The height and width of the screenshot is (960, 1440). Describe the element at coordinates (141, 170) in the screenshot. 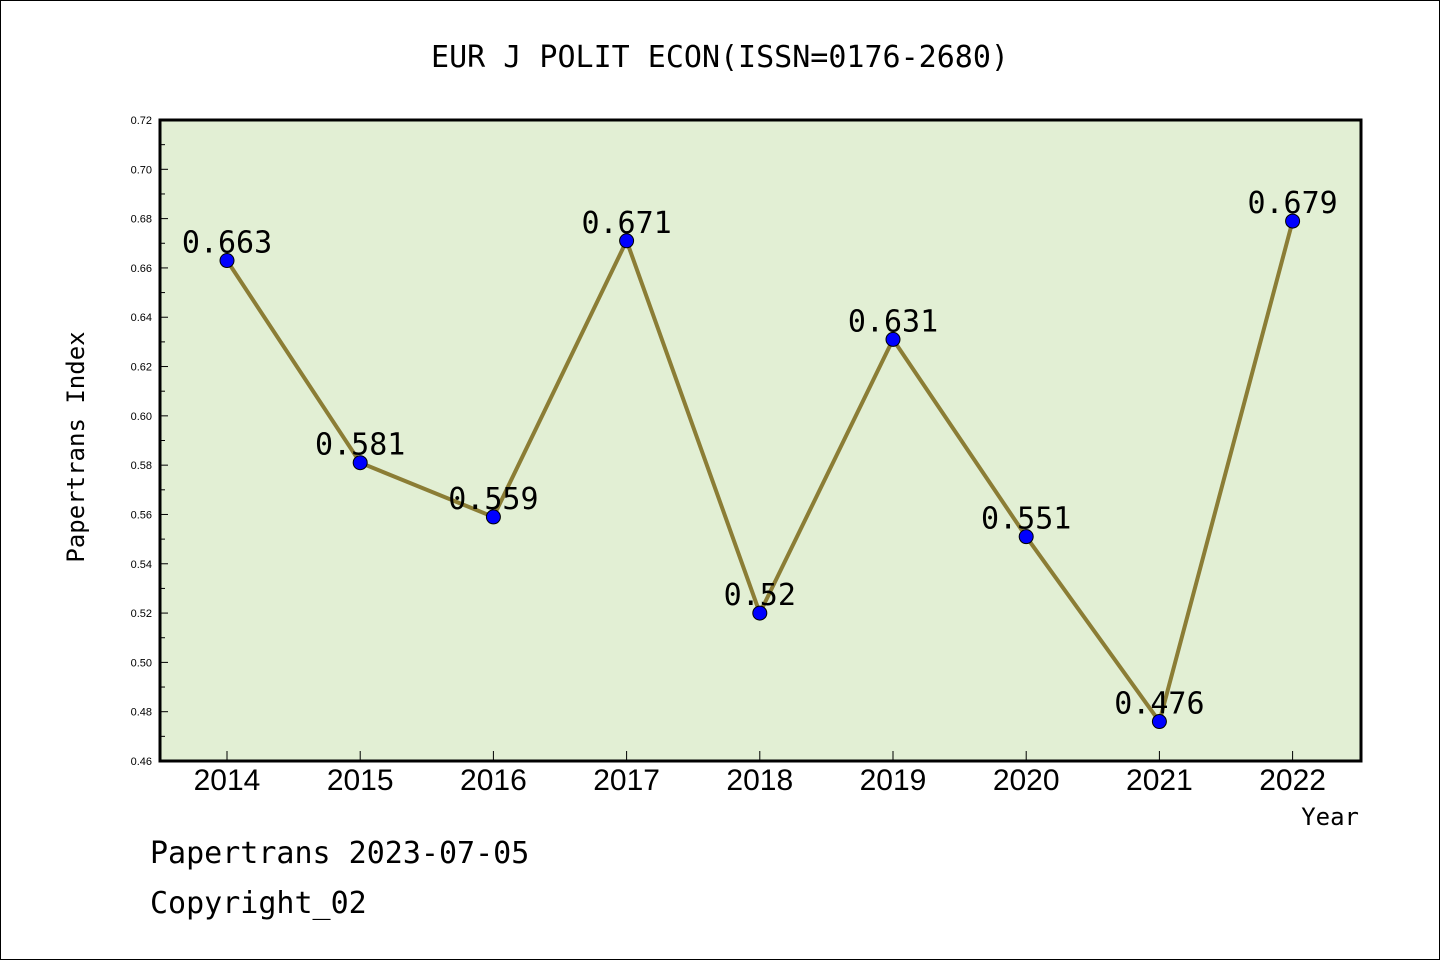

I see `y-tick-label: 0.70` at that location.